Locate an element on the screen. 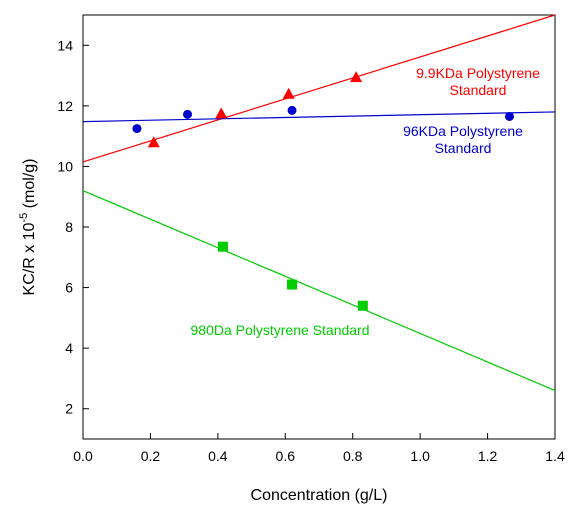  red-series-label: 9.9KDa Polystyrene Standard is located at coordinates (478, 81).